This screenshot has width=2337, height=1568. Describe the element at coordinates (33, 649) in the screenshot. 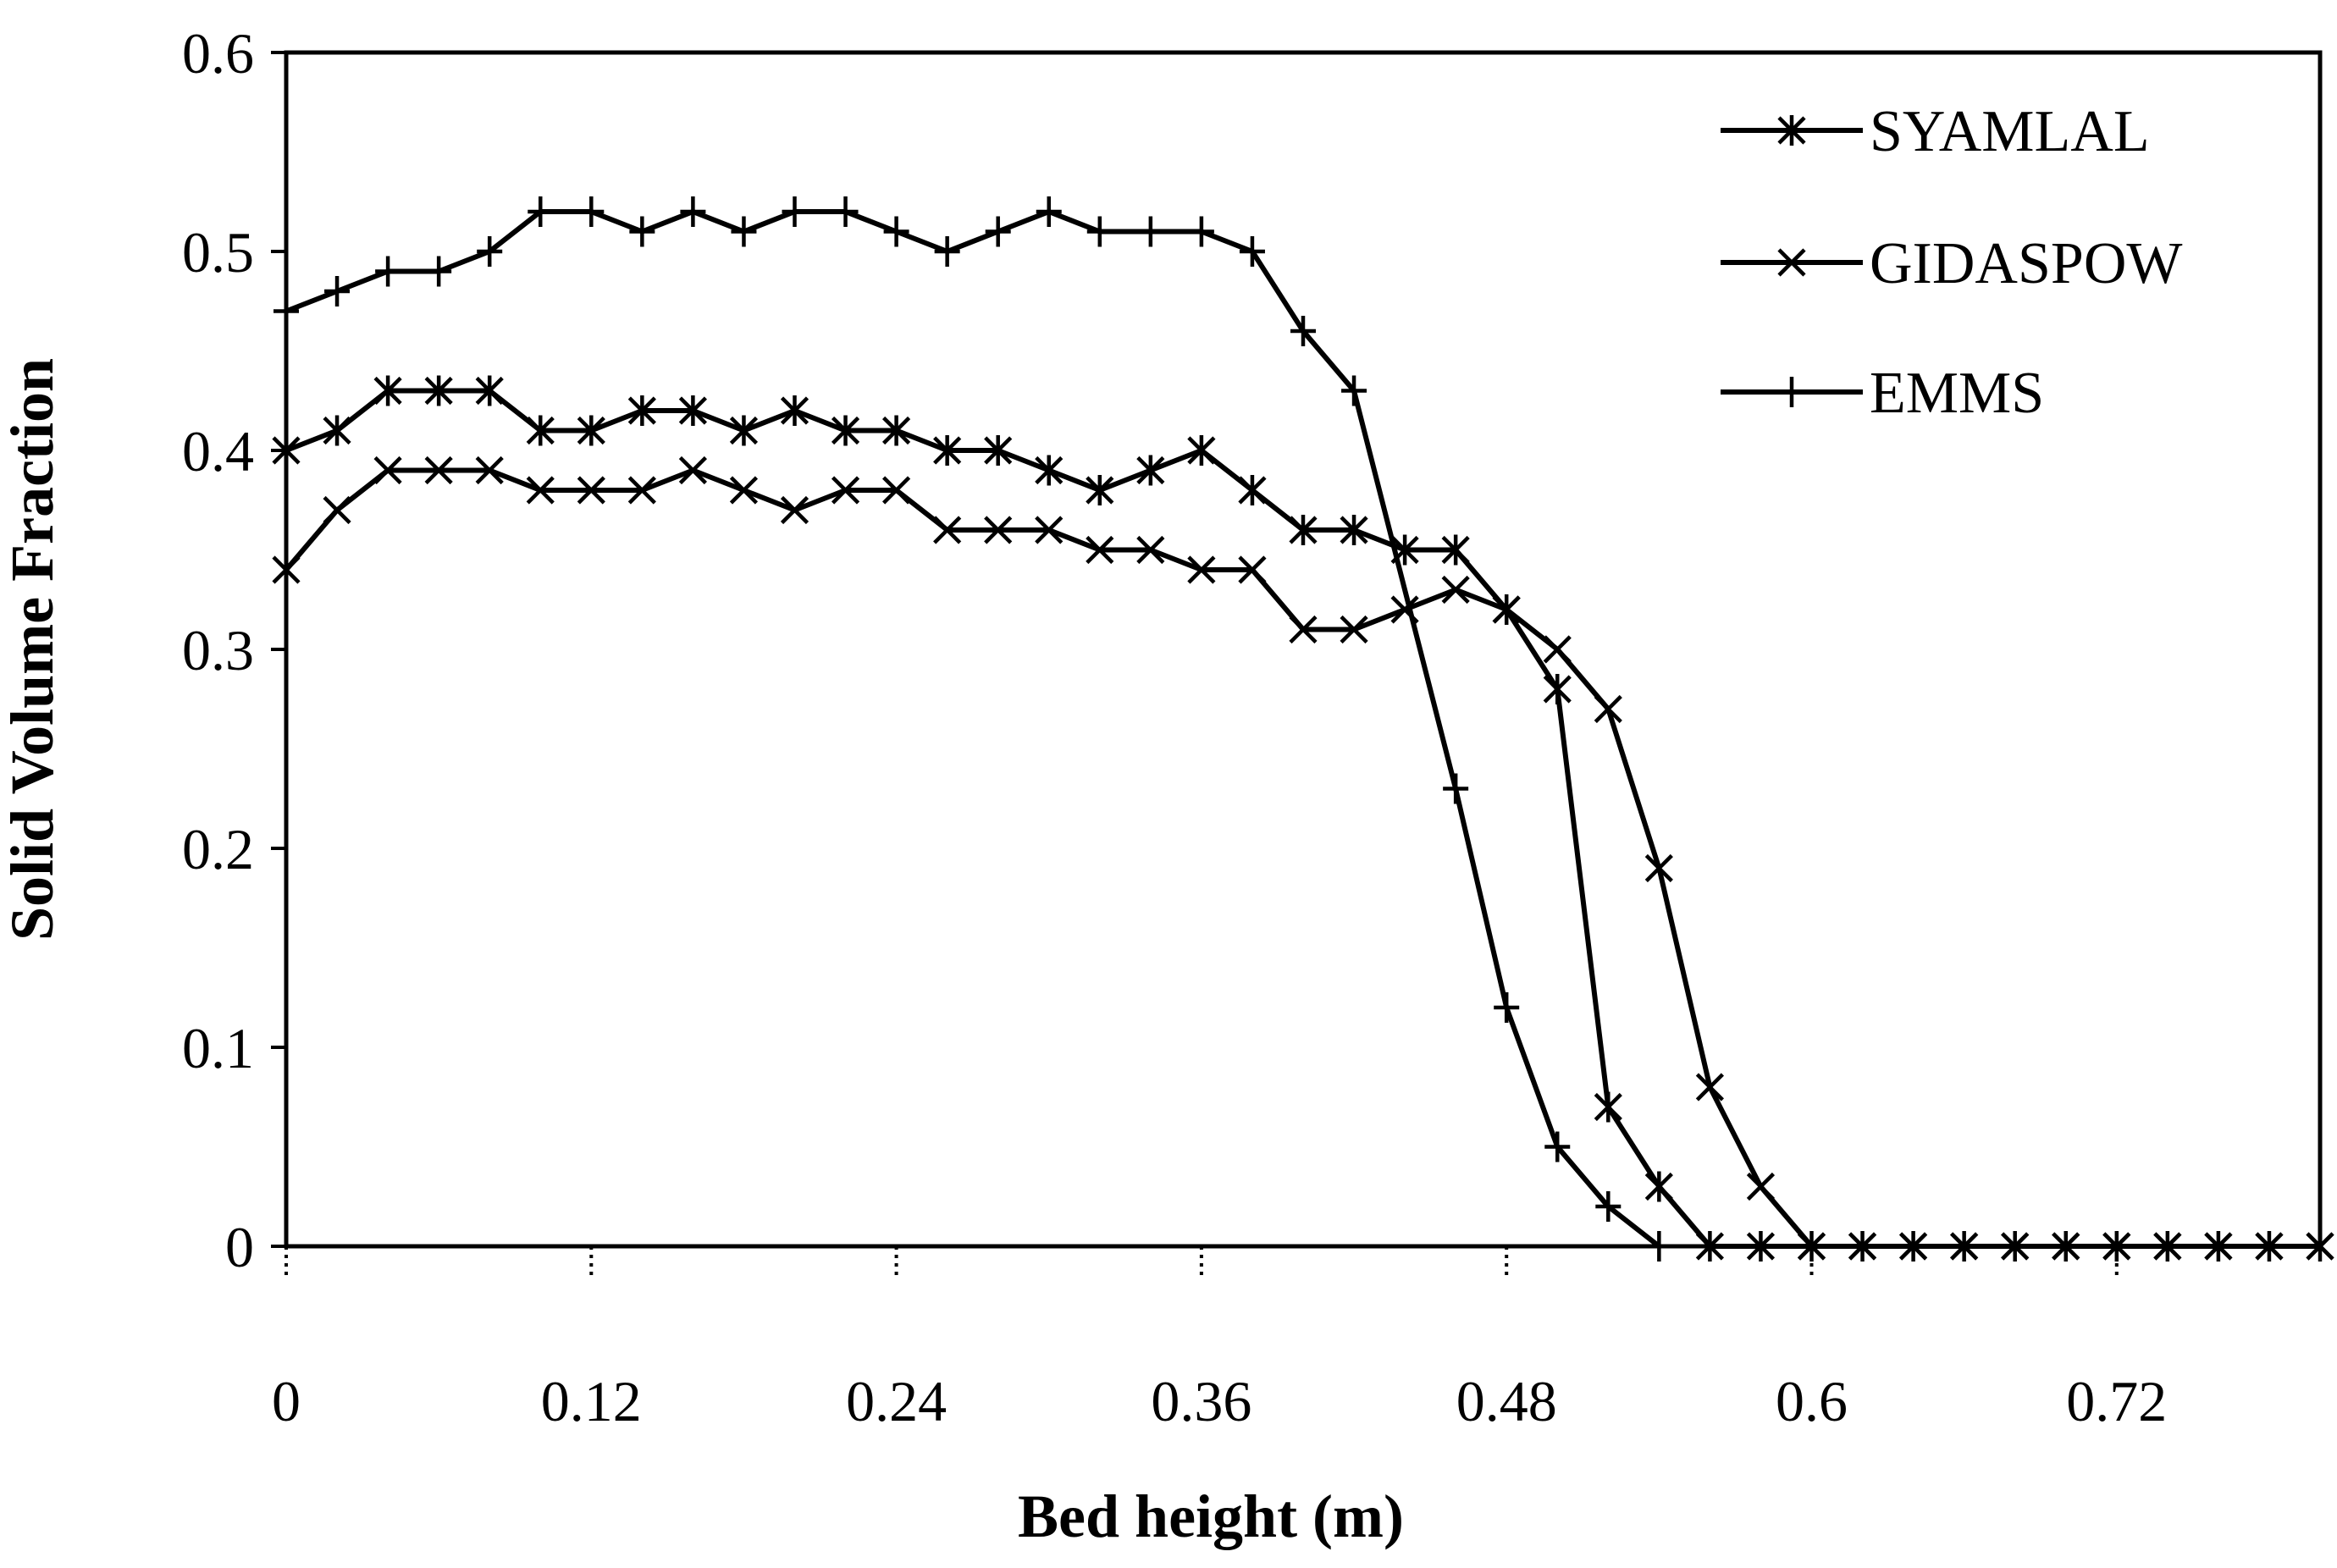

I see `y-axis-title: Solid Volume Fraction` at that location.